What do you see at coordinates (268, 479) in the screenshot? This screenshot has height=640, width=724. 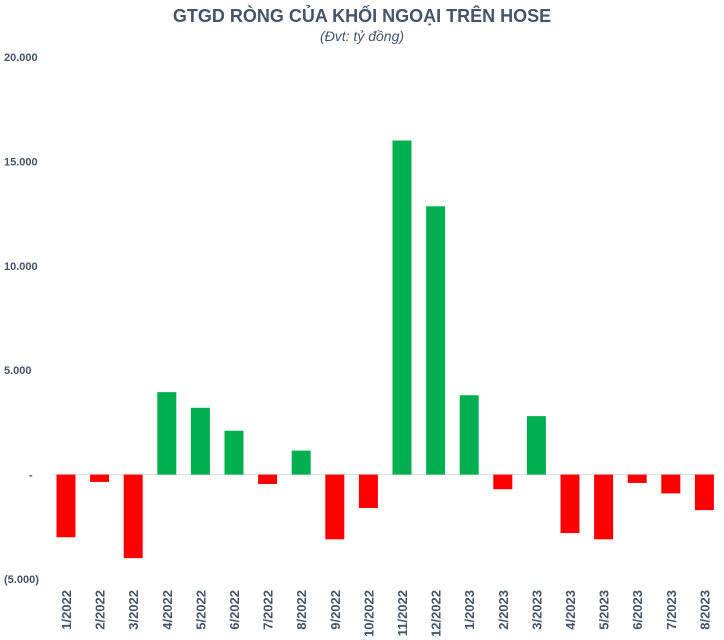 I see `bar-7-2022` at bounding box center [268, 479].